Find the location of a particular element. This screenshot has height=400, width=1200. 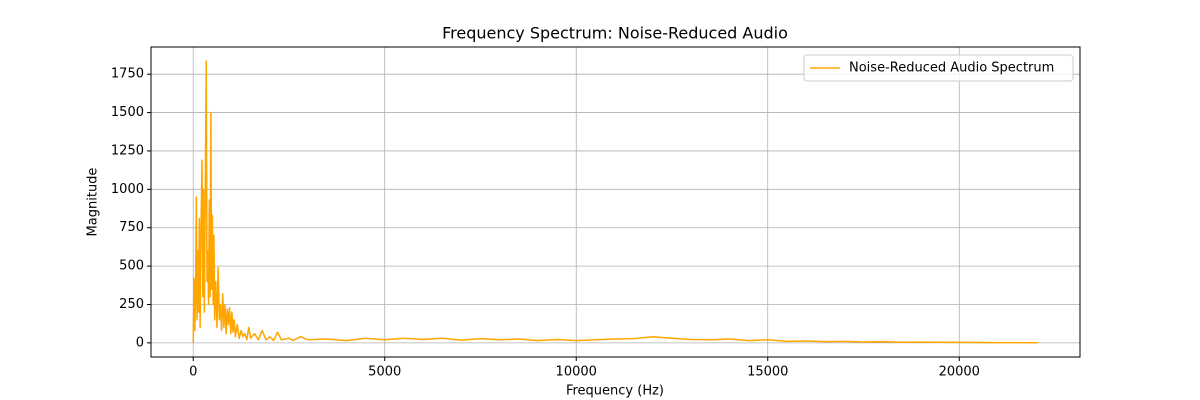

x-tick-label: 0 is located at coordinates (193, 372).